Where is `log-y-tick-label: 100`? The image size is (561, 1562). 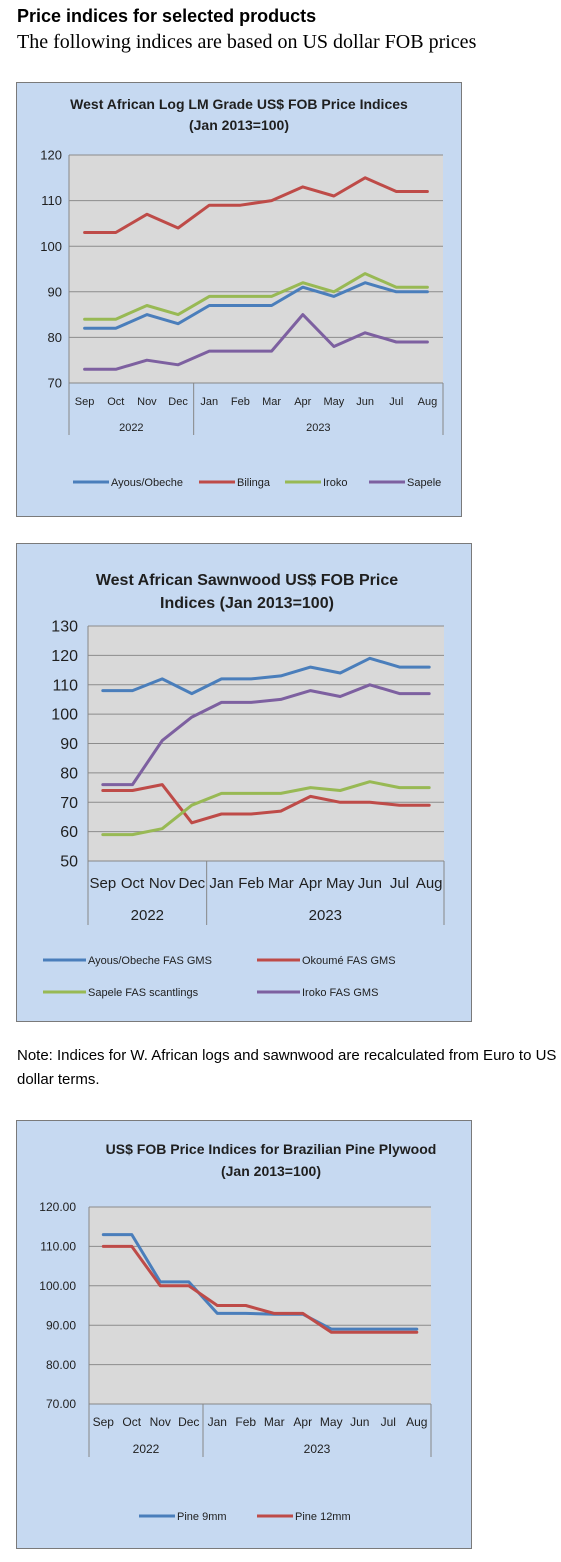
log-y-tick-label: 100 is located at coordinates (51, 246).